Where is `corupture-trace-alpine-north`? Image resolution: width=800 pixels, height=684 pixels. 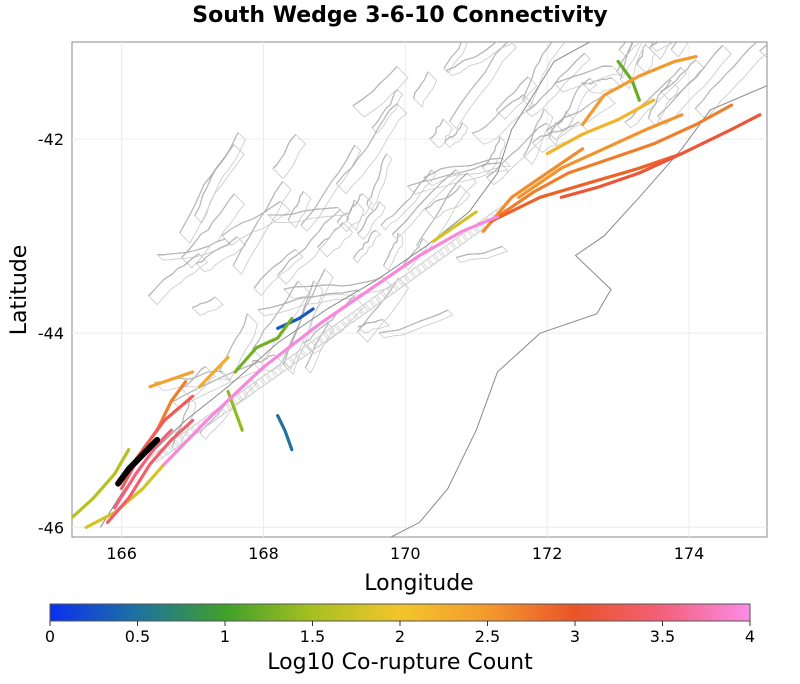
corupture-trace-alpine-north is located at coordinates (533, 190).